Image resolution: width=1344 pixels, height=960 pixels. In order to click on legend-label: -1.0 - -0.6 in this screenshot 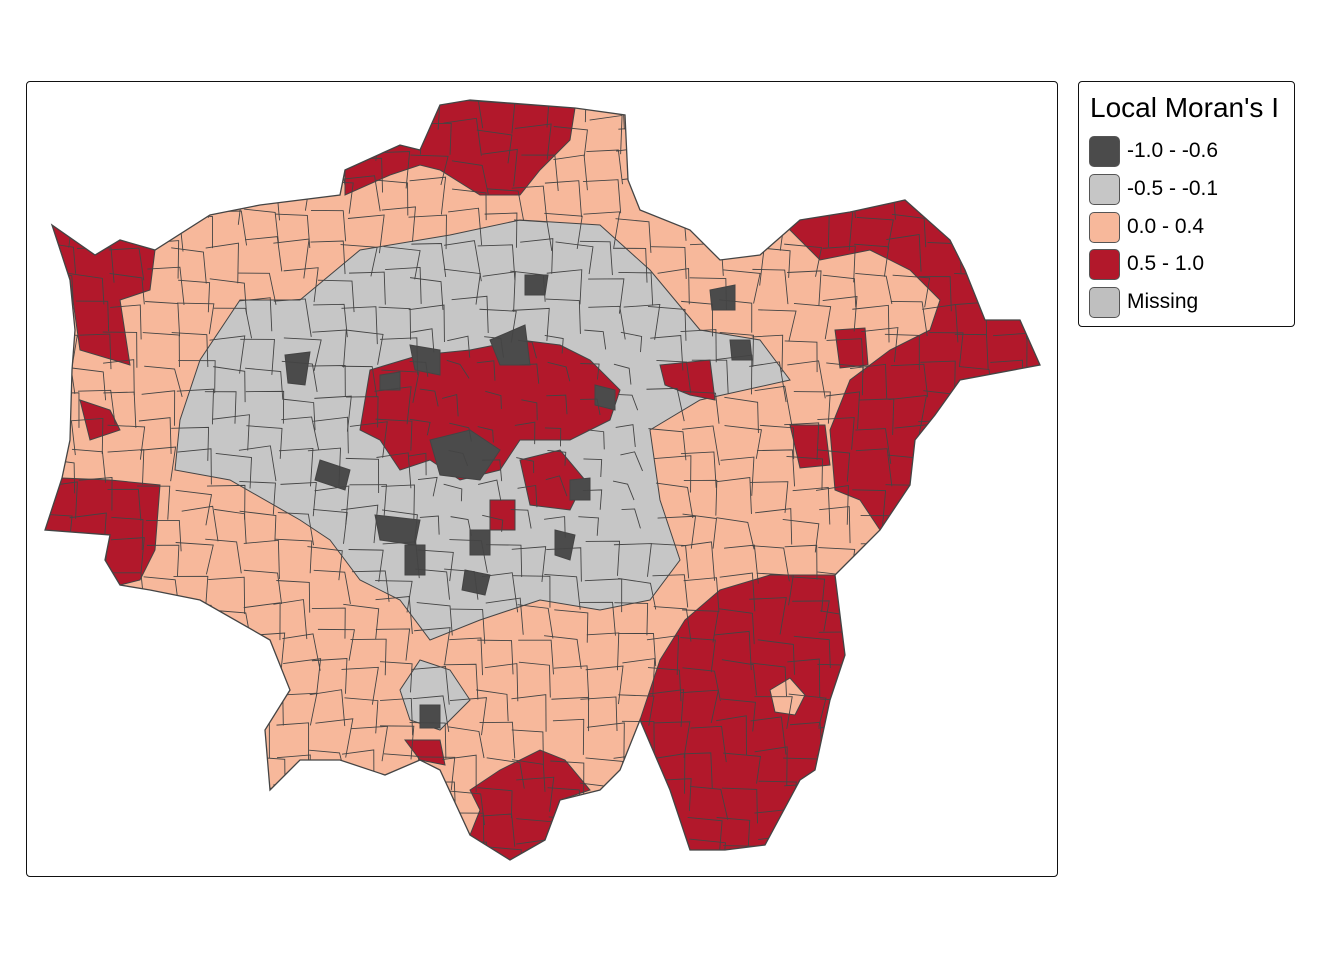, I will do `click(1173, 150)`.